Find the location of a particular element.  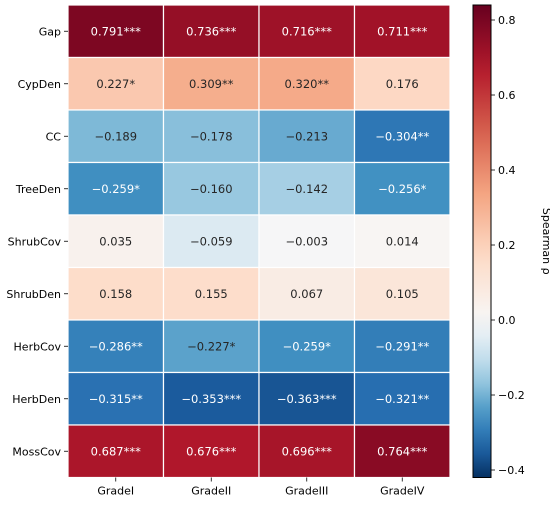

colorbar-tick-label: −0.4 is located at coordinates (511, 470).